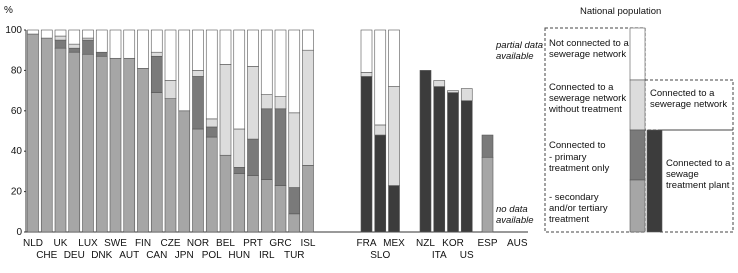 The height and width of the screenshot is (273, 738). Describe the element at coordinates (578, 208) in the screenshot. I see `legend-label: - secondary and/or tertiary treatment` at that location.